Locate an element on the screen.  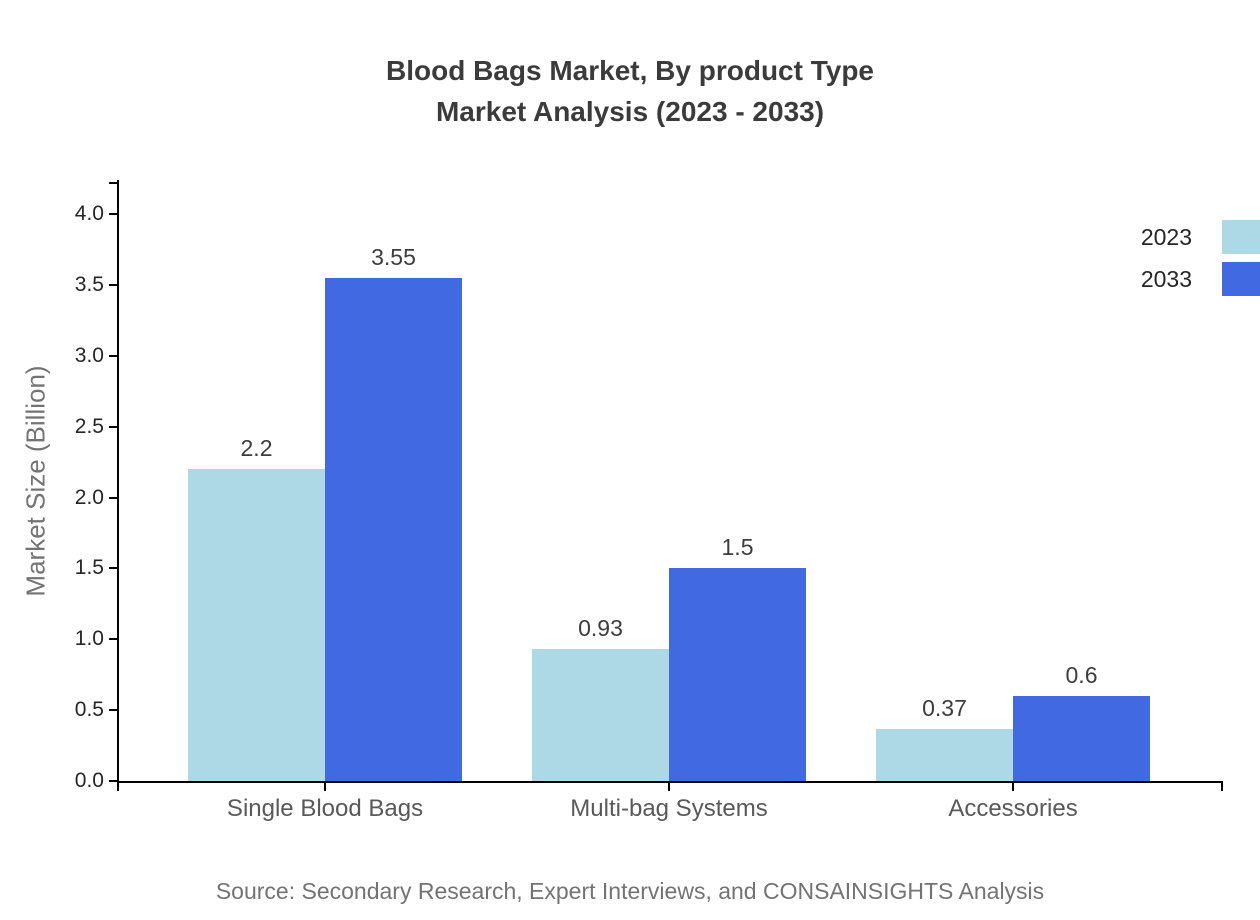
chart-title-line1: Blood Bags Market, By product Type is located at coordinates (630, 70).